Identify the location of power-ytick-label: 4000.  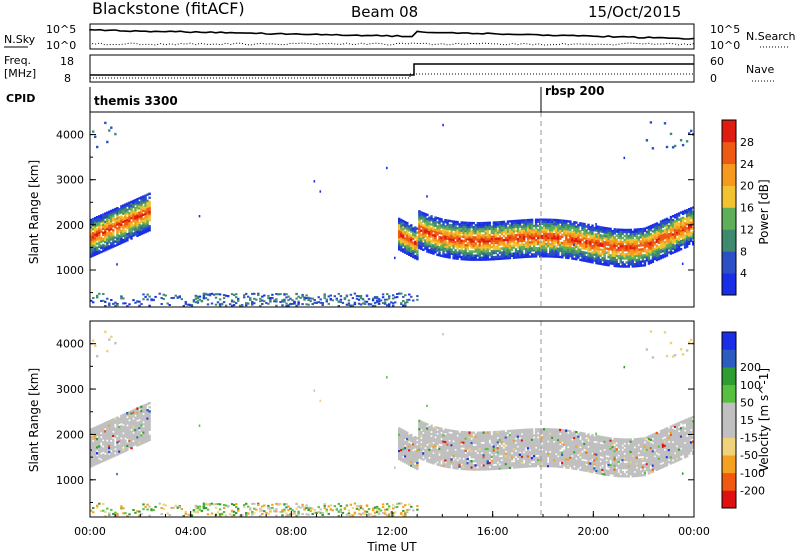
(70, 135).